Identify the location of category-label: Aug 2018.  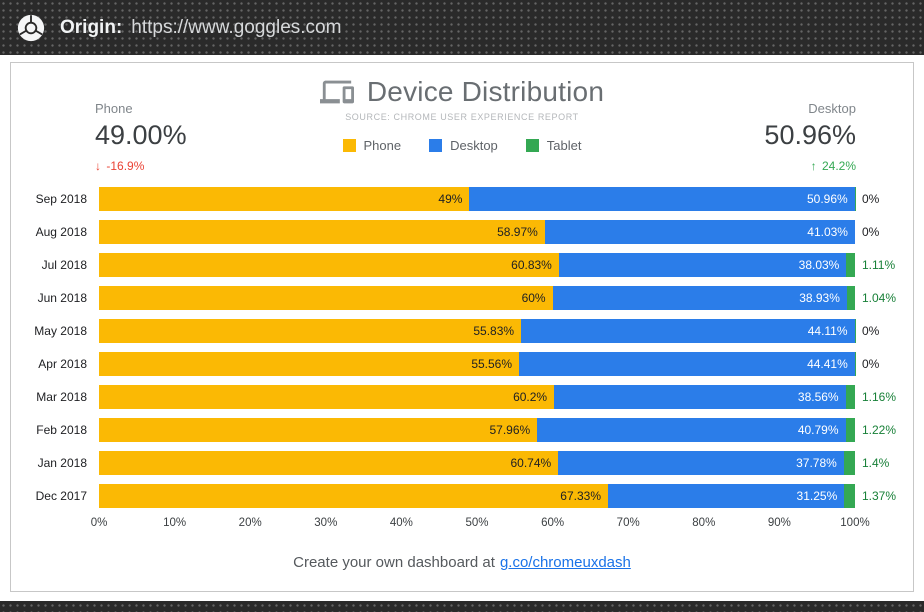
(61, 232).